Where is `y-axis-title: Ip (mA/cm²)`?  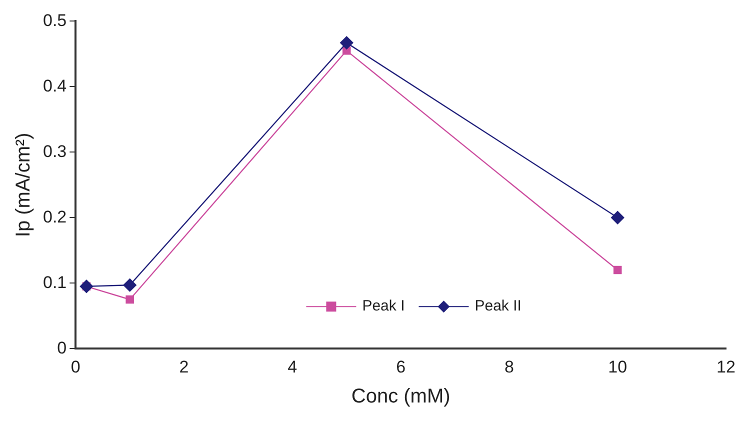 y-axis-title: Ip (mA/cm²) is located at coordinates (23, 185).